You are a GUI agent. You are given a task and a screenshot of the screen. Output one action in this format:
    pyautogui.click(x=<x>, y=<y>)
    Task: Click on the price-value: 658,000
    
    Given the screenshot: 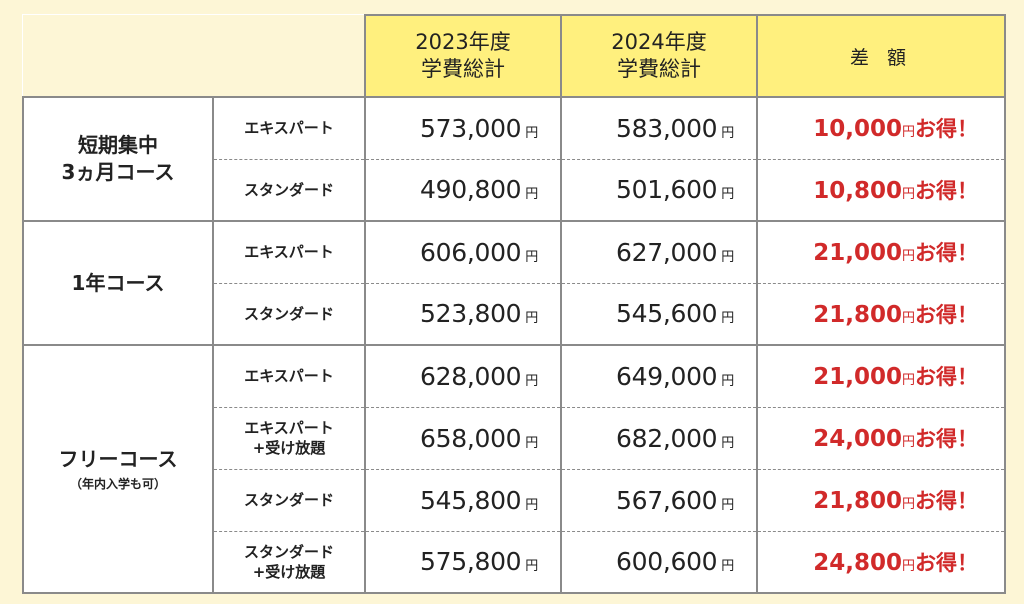 What is the action you would take?
    pyautogui.click(x=471, y=438)
    